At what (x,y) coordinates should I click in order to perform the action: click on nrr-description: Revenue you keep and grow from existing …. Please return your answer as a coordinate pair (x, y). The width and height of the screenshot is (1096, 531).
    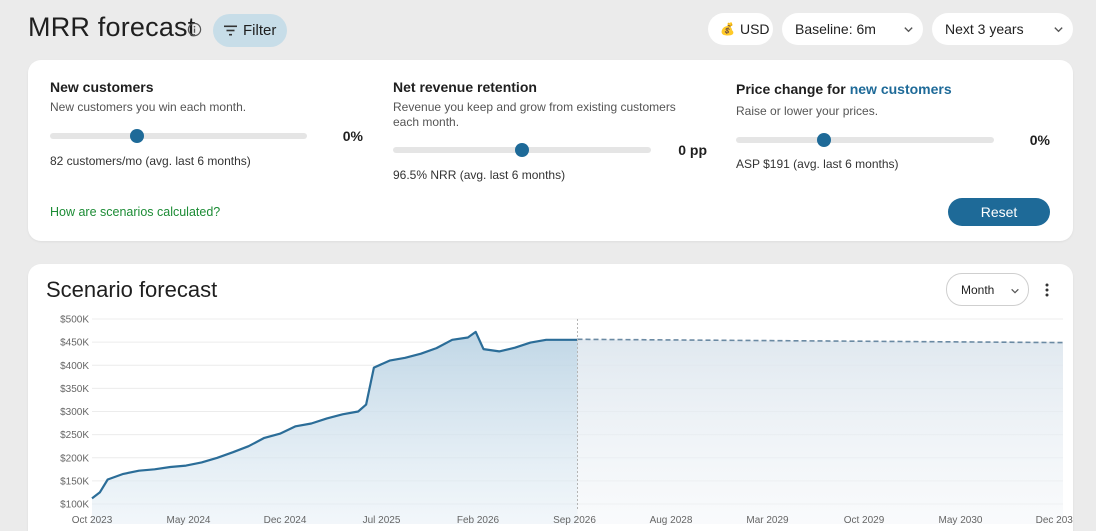
    Looking at the image, I should click on (534, 114).